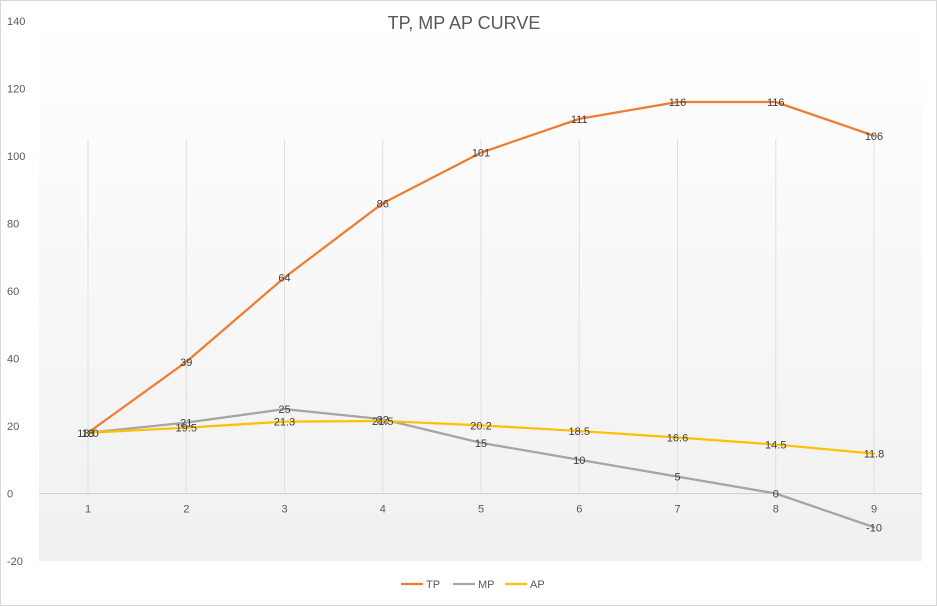 The width and height of the screenshot is (937, 607). Describe the element at coordinates (481, 154) in the screenshot. I see `data-label-tp: 101` at that location.